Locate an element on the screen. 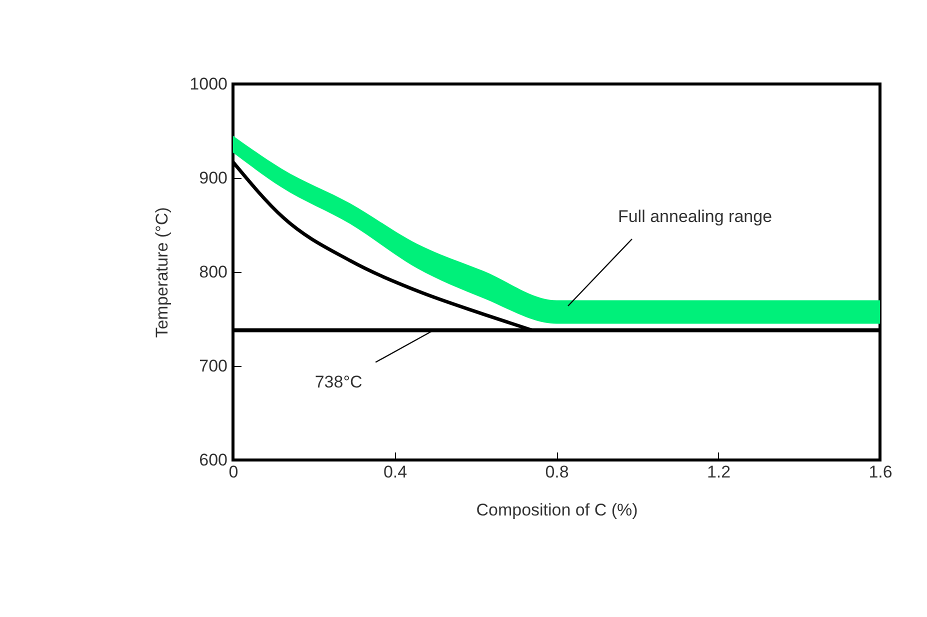 The height and width of the screenshot is (617, 927). x-axis-title: Composition of C (%) is located at coordinates (557, 510).